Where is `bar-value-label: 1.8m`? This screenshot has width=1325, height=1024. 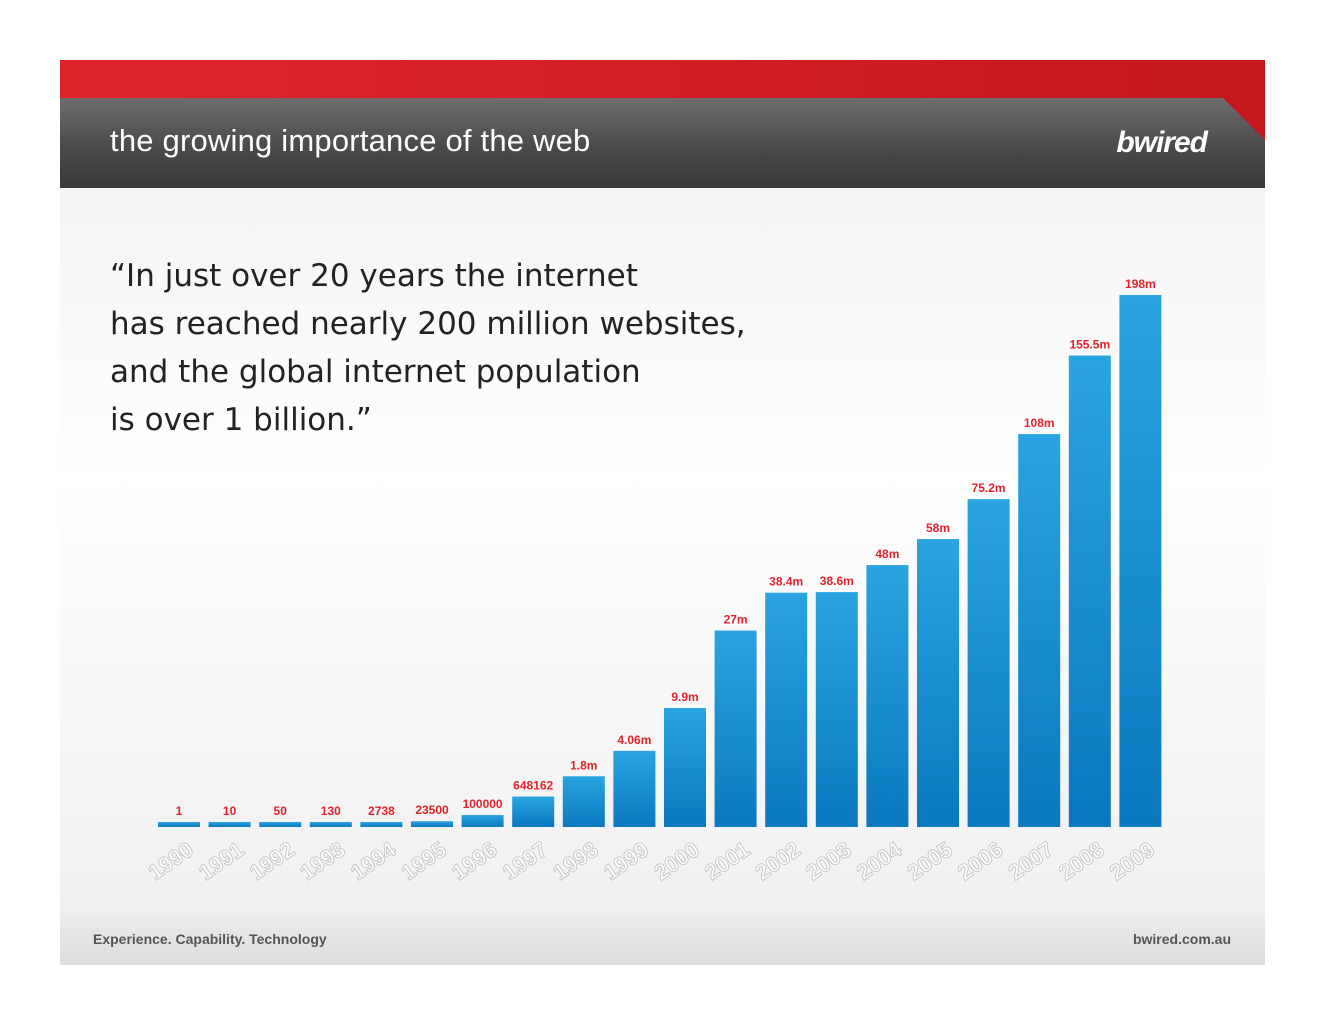 bar-value-label: 1.8m is located at coordinates (583, 765).